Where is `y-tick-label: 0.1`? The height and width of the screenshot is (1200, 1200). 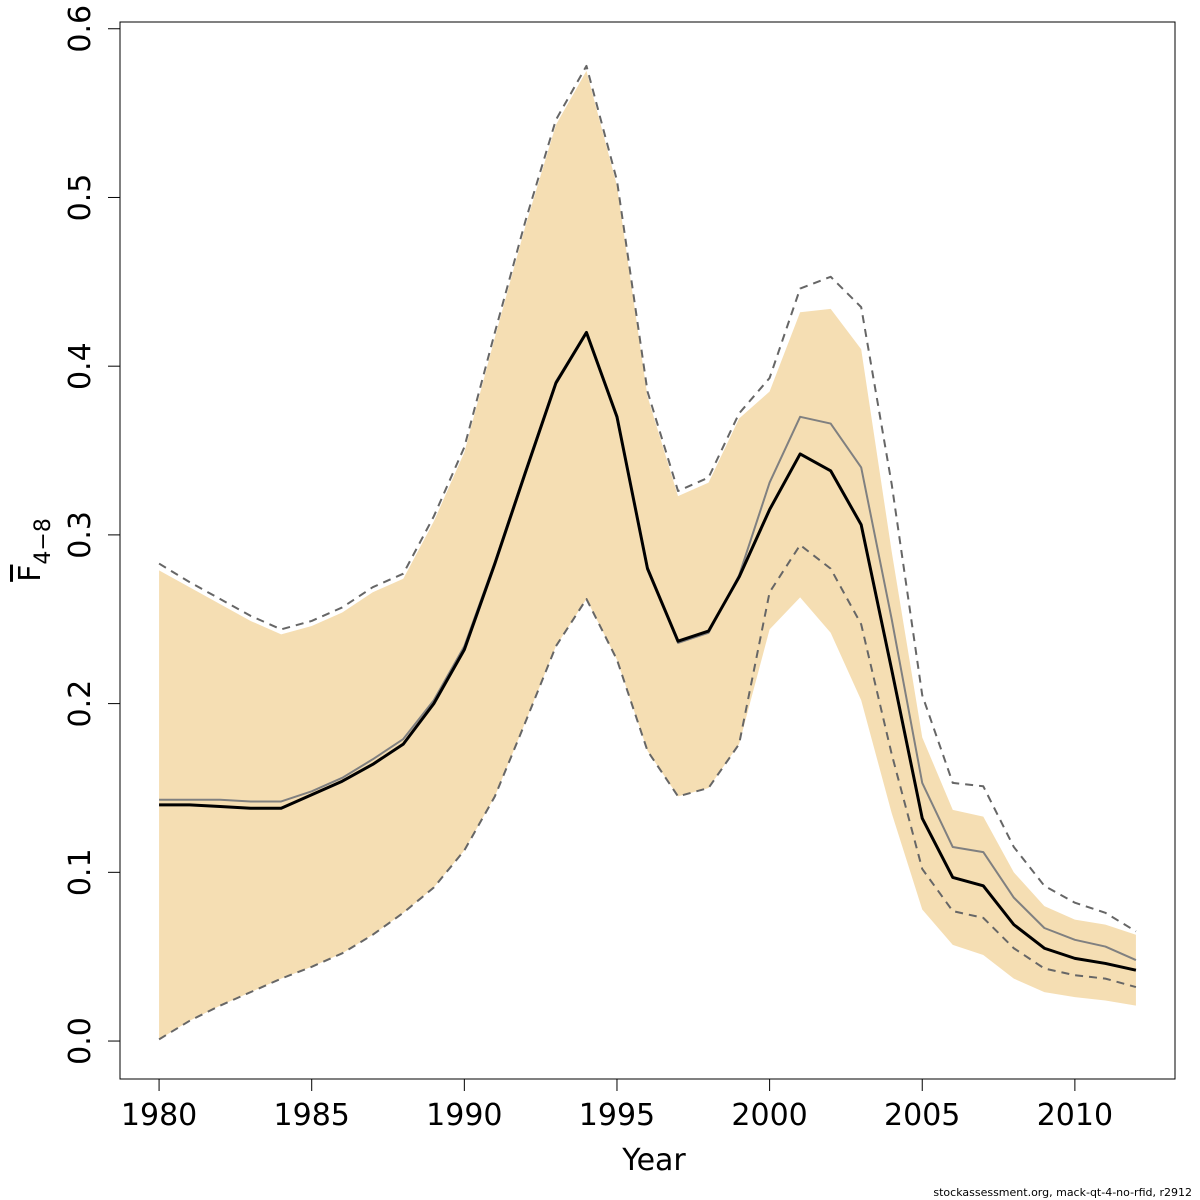
y-tick-label: 0.1 is located at coordinates (80, 872).